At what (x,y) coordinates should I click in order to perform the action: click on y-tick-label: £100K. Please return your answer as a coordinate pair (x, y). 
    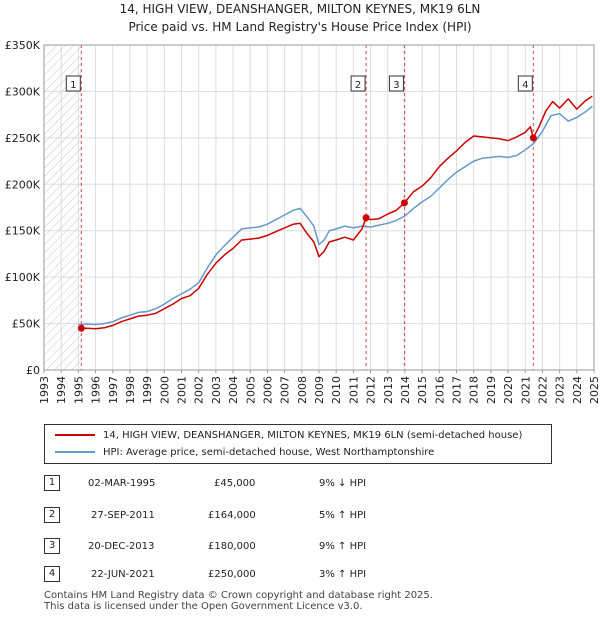
    Looking at the image, I should click on (23, 277).